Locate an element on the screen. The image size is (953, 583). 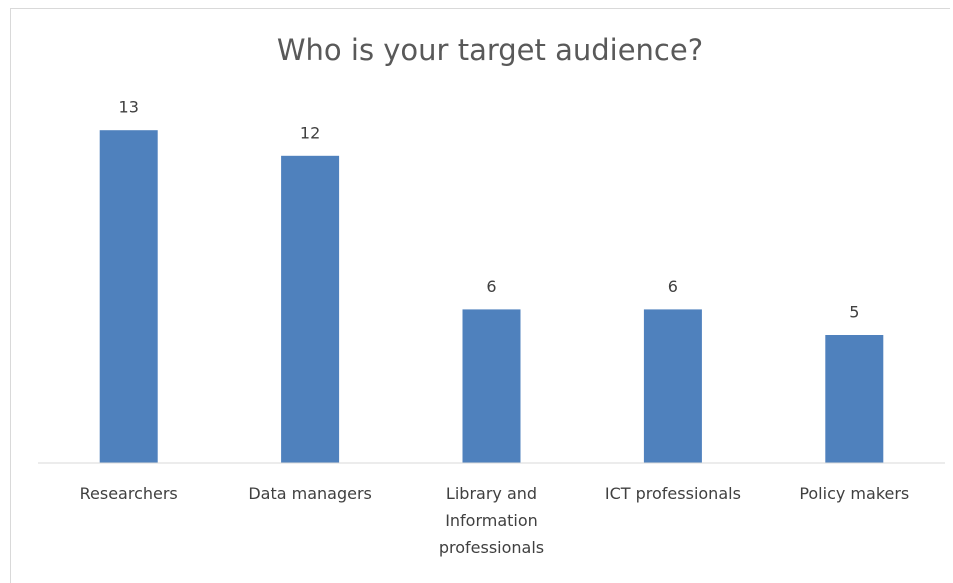
x-tick-label: Data managers is located at coordinates (310, 493).